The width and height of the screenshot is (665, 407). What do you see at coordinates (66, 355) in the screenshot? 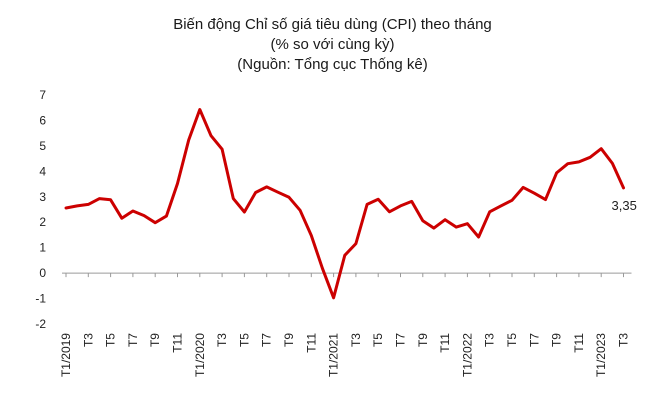
I see `x-tick-label: T1/2019` at bounding box center [66, 355].